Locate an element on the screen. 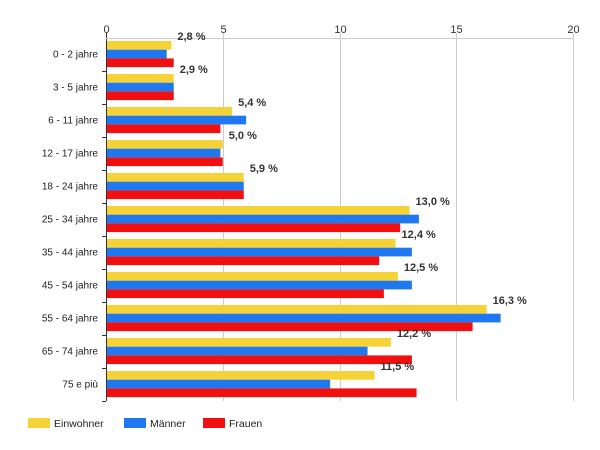 The width and height of the screenshot is (600, 450). category-label: 25 - 34 jahre is located at coordinates (70, 220).